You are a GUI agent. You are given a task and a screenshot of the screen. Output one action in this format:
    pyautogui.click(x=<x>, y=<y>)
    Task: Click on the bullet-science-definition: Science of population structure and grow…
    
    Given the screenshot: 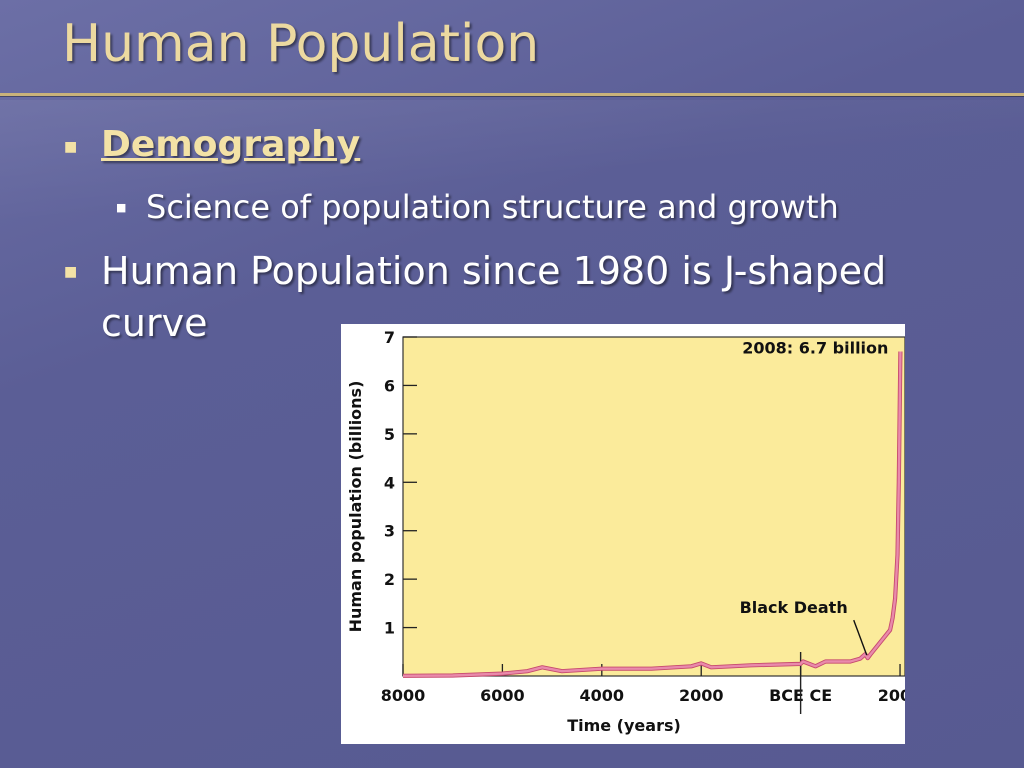 What is the action you would take?
    pyautogui.click(x=492, y=207)
    